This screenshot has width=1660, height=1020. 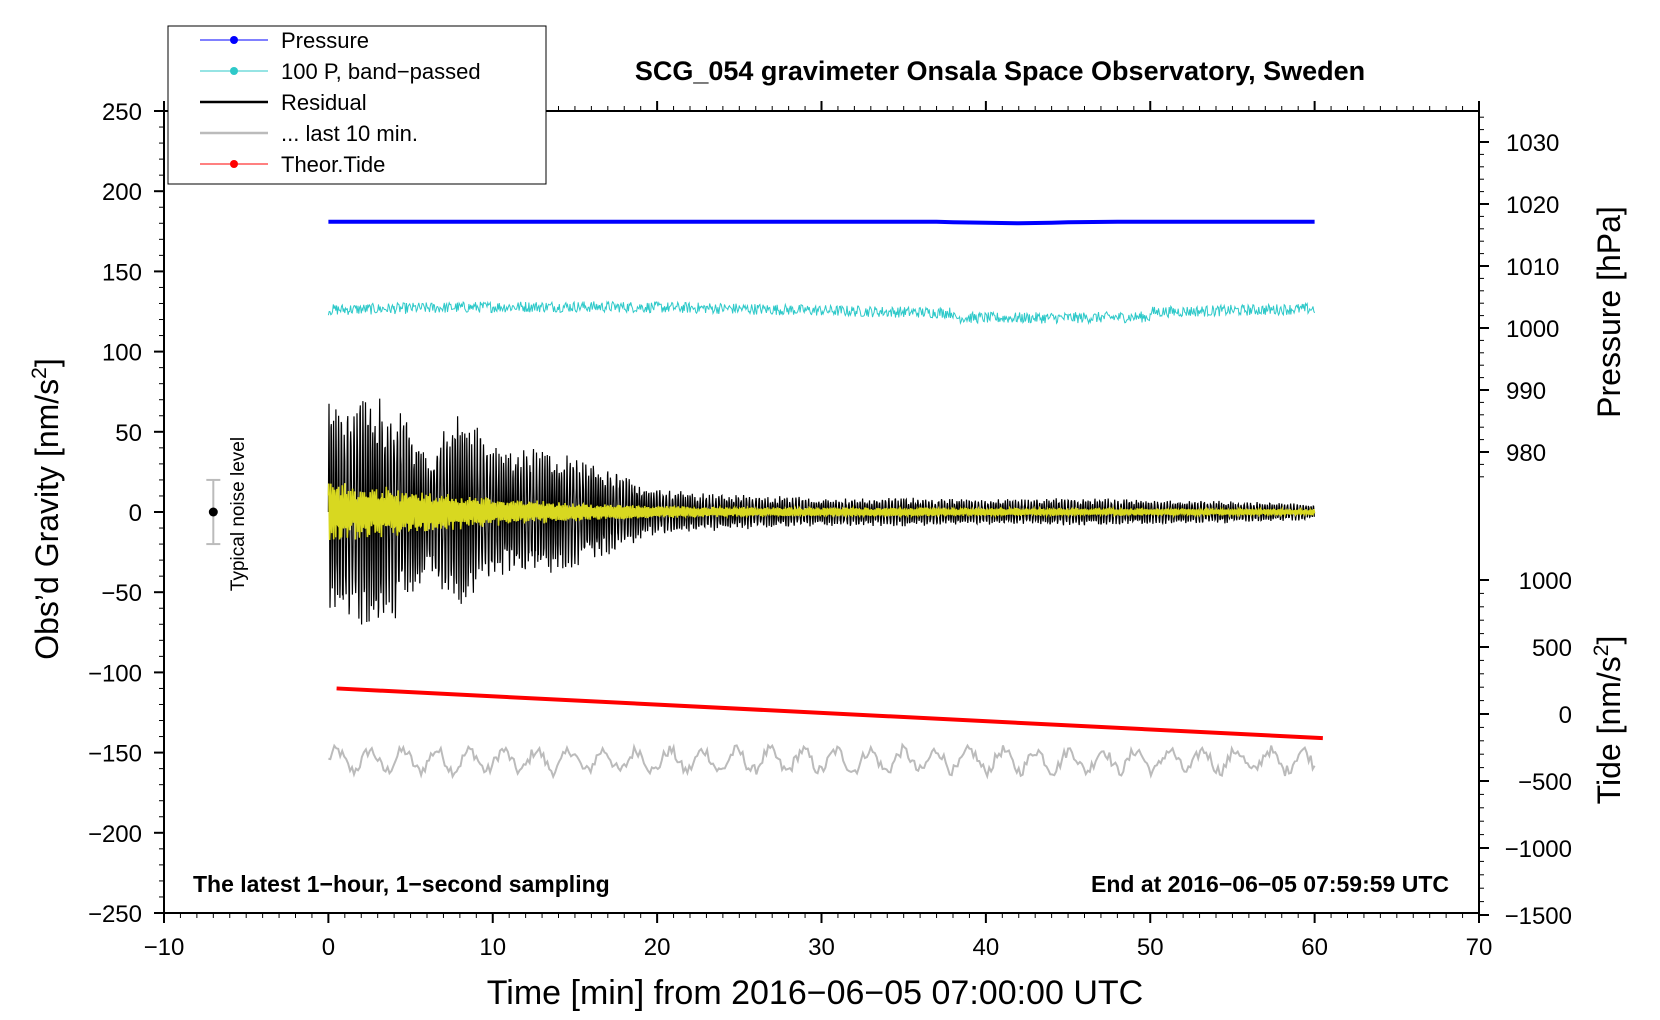 What do you see at coordinates (1532, 143) in the screenshot?
I see `pressure-tick-label: 1030` at bounding box center [1532, 143].